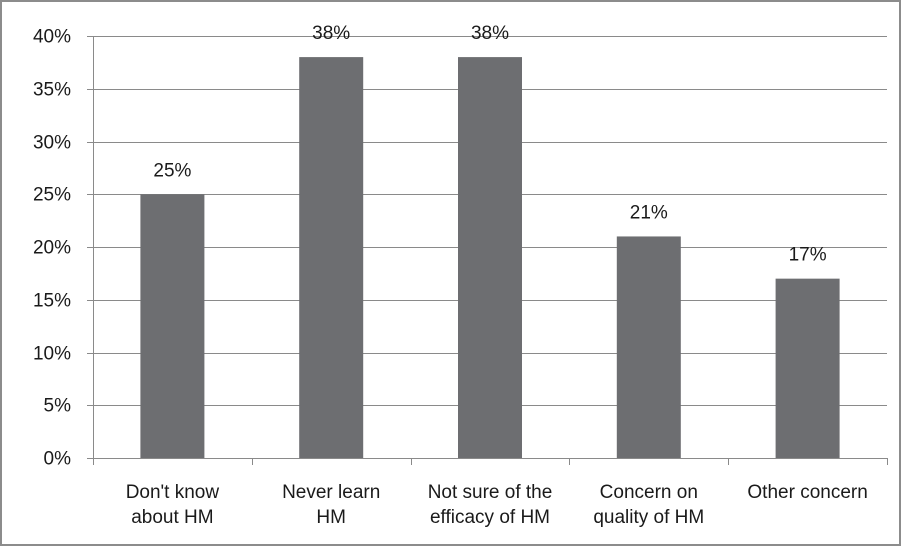 The image size is (901, 546). Describe the element at coordinates (173, 505) in the screenshot. I see `x-tick-label: Don't know about HM` at that location.